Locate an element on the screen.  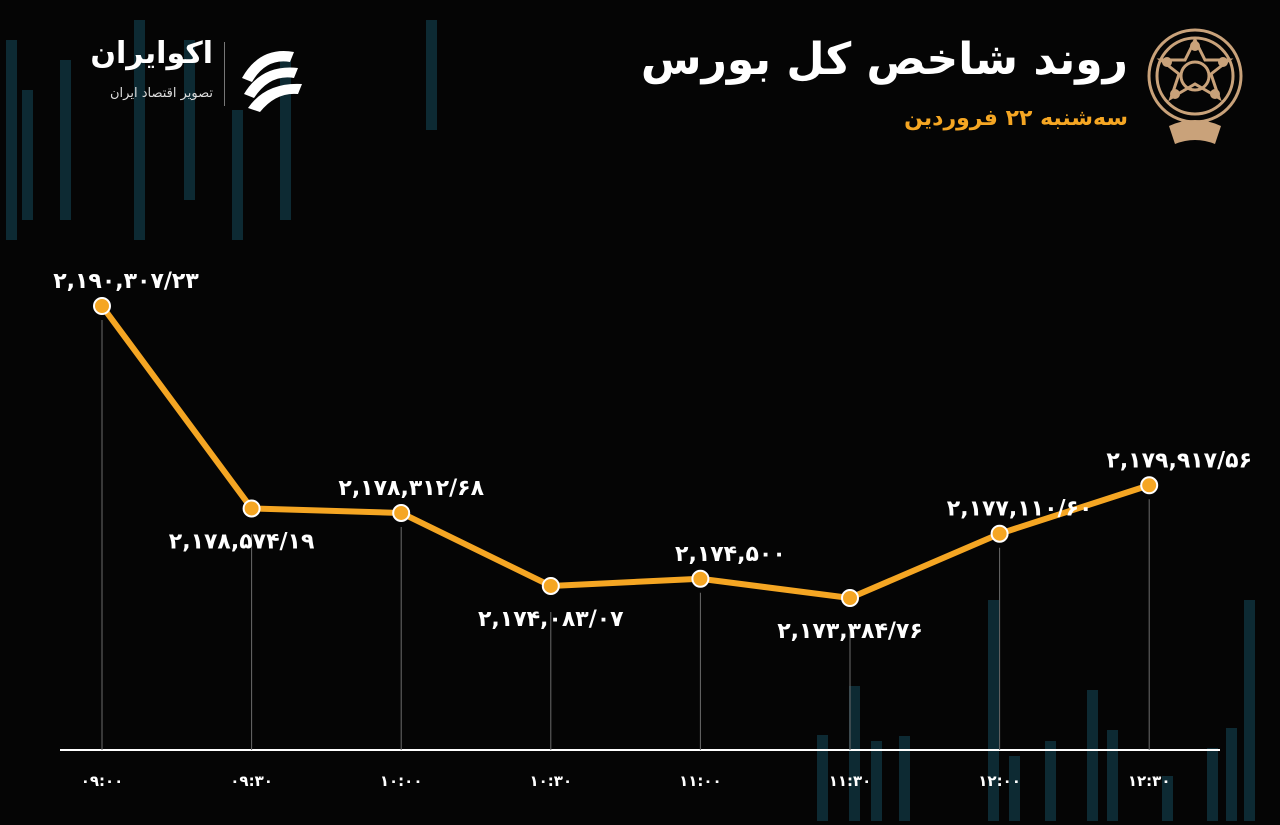
data-label: ۲,۱۷۸,۳۱۲/۶۸ is located at coordinates (411, 488).